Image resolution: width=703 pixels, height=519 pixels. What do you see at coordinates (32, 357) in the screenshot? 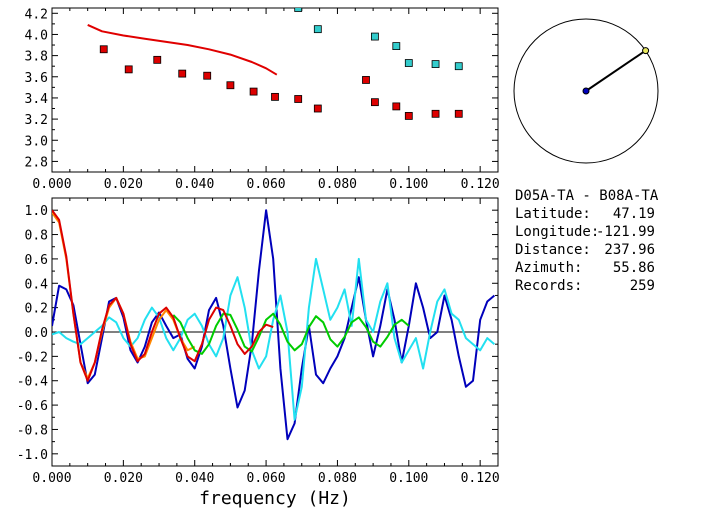
I see `y-tick-label: -0.2` at bounding box center [32, 357].